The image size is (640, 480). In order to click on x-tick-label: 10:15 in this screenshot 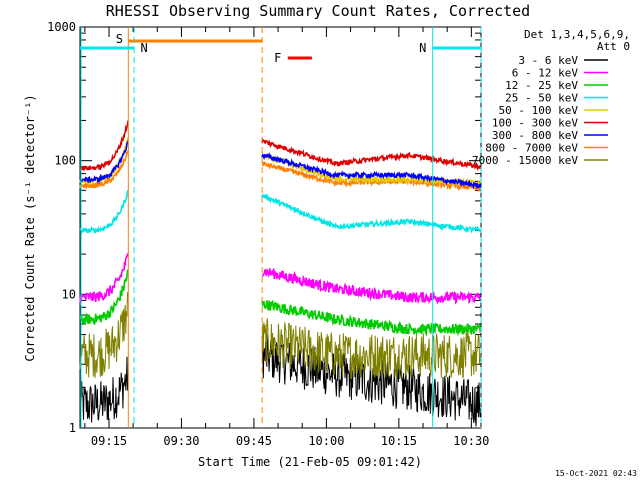, I will do `click(399, 441)`.